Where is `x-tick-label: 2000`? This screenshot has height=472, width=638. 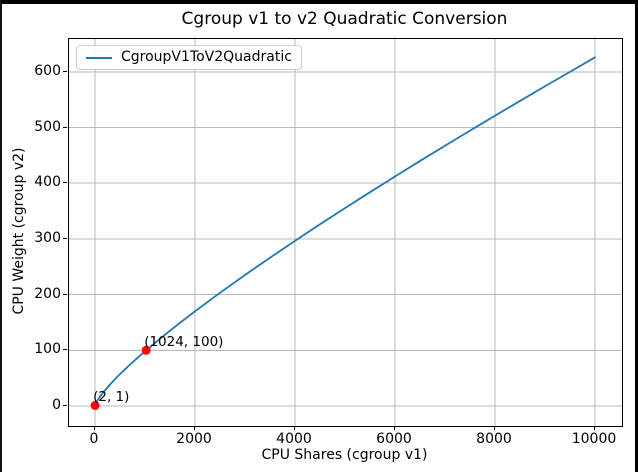 x-tick-label: 2000 is located at coordinates (194, 439).